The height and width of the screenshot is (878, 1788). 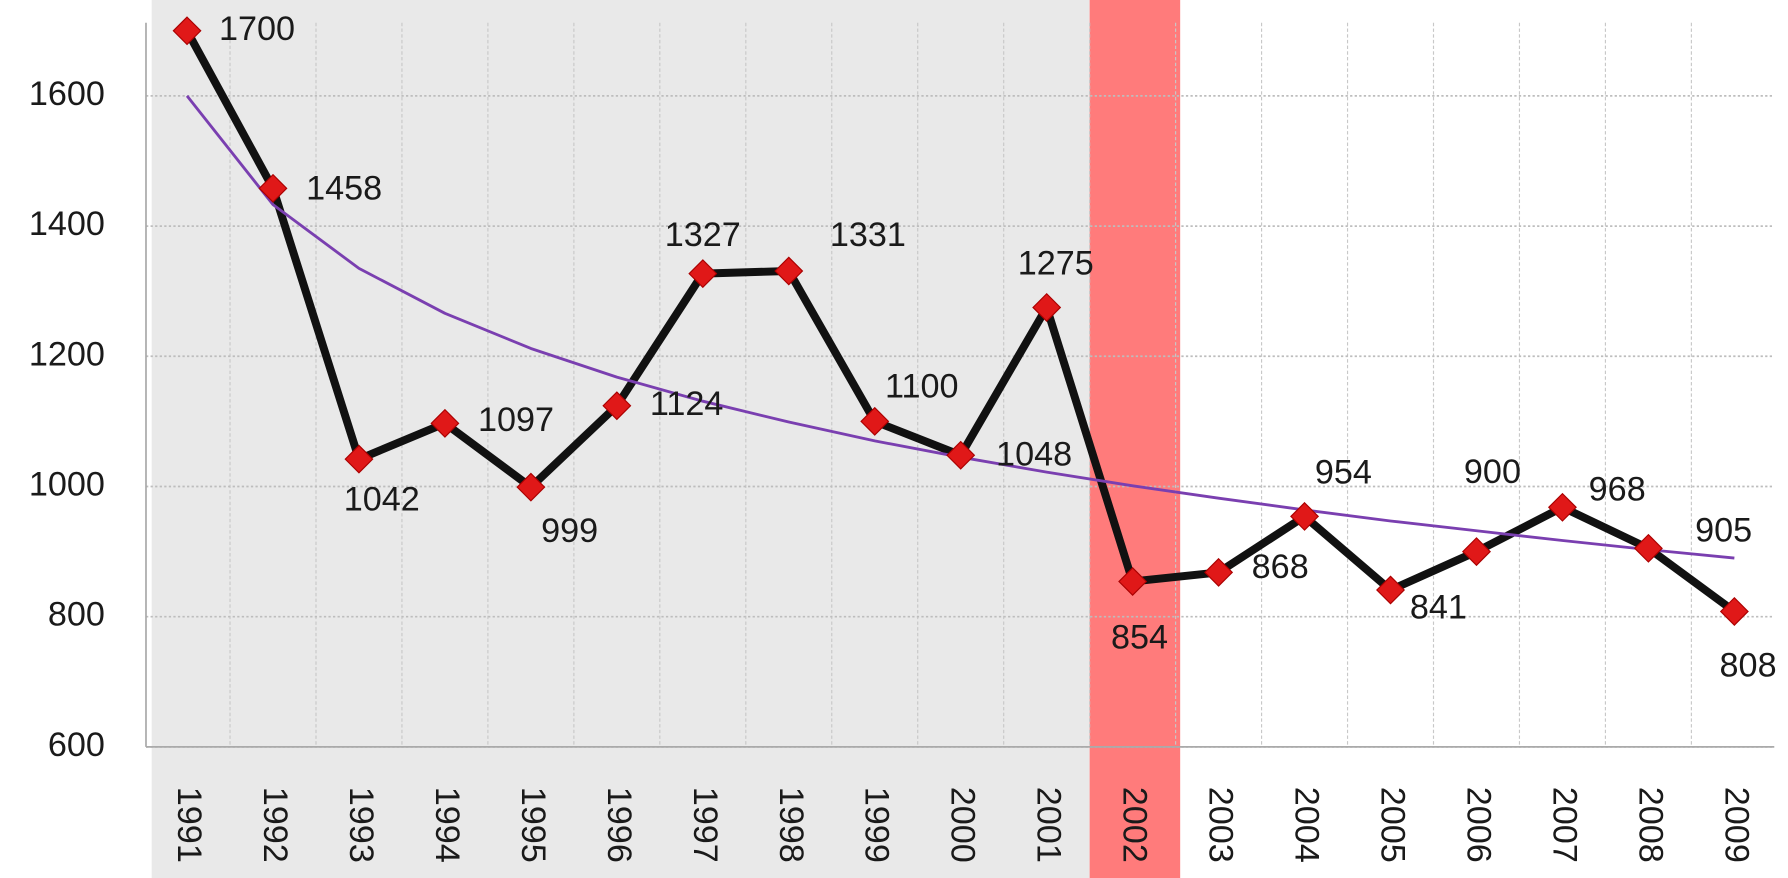 I want to click on data-label: 1327, so click(x=703, y=235).